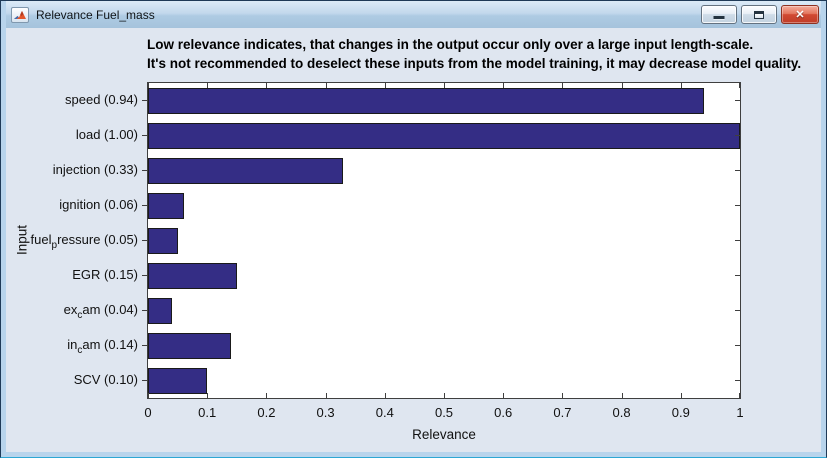 The width and height of the screenshot is (827, 458). I want to click on x-tick-label: 0.5, so click(444, 412).